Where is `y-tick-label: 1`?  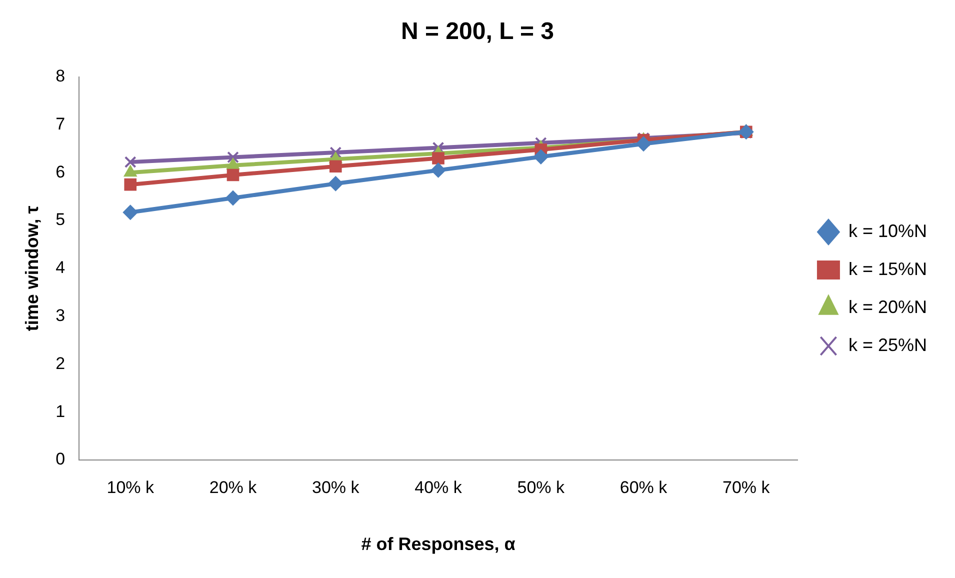 y-tick-label: 1 is located at coordinates (61, 411).